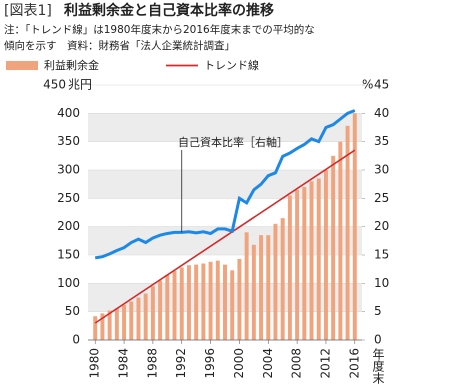  Describe the element at coordinates (72, 311) in the screenshot. I see `y-tick-label: 50` at that location.